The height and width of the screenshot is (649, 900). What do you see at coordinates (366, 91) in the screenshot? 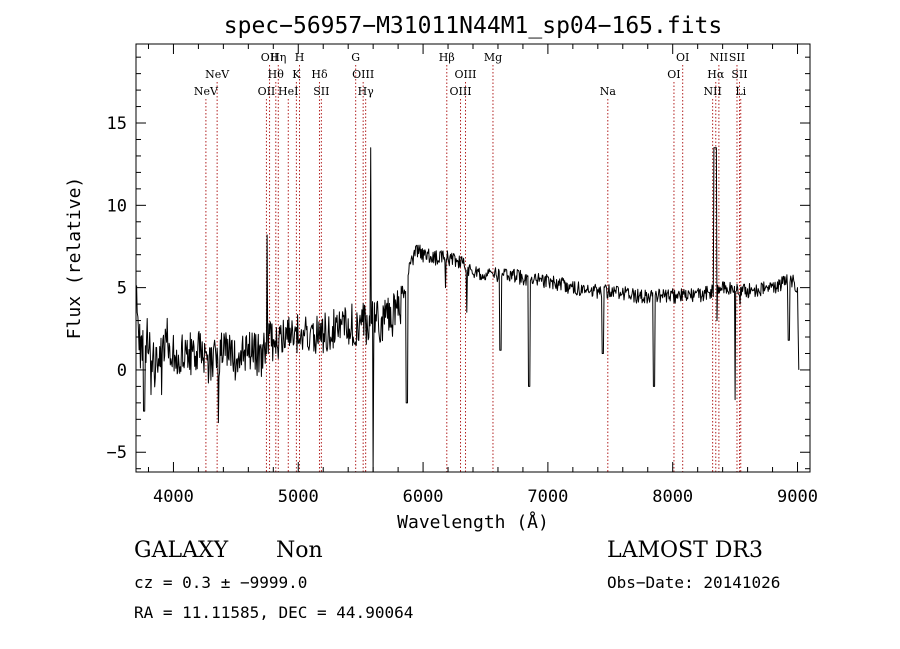
I see `line-label: Hγ` at bounding box center [366, 91].